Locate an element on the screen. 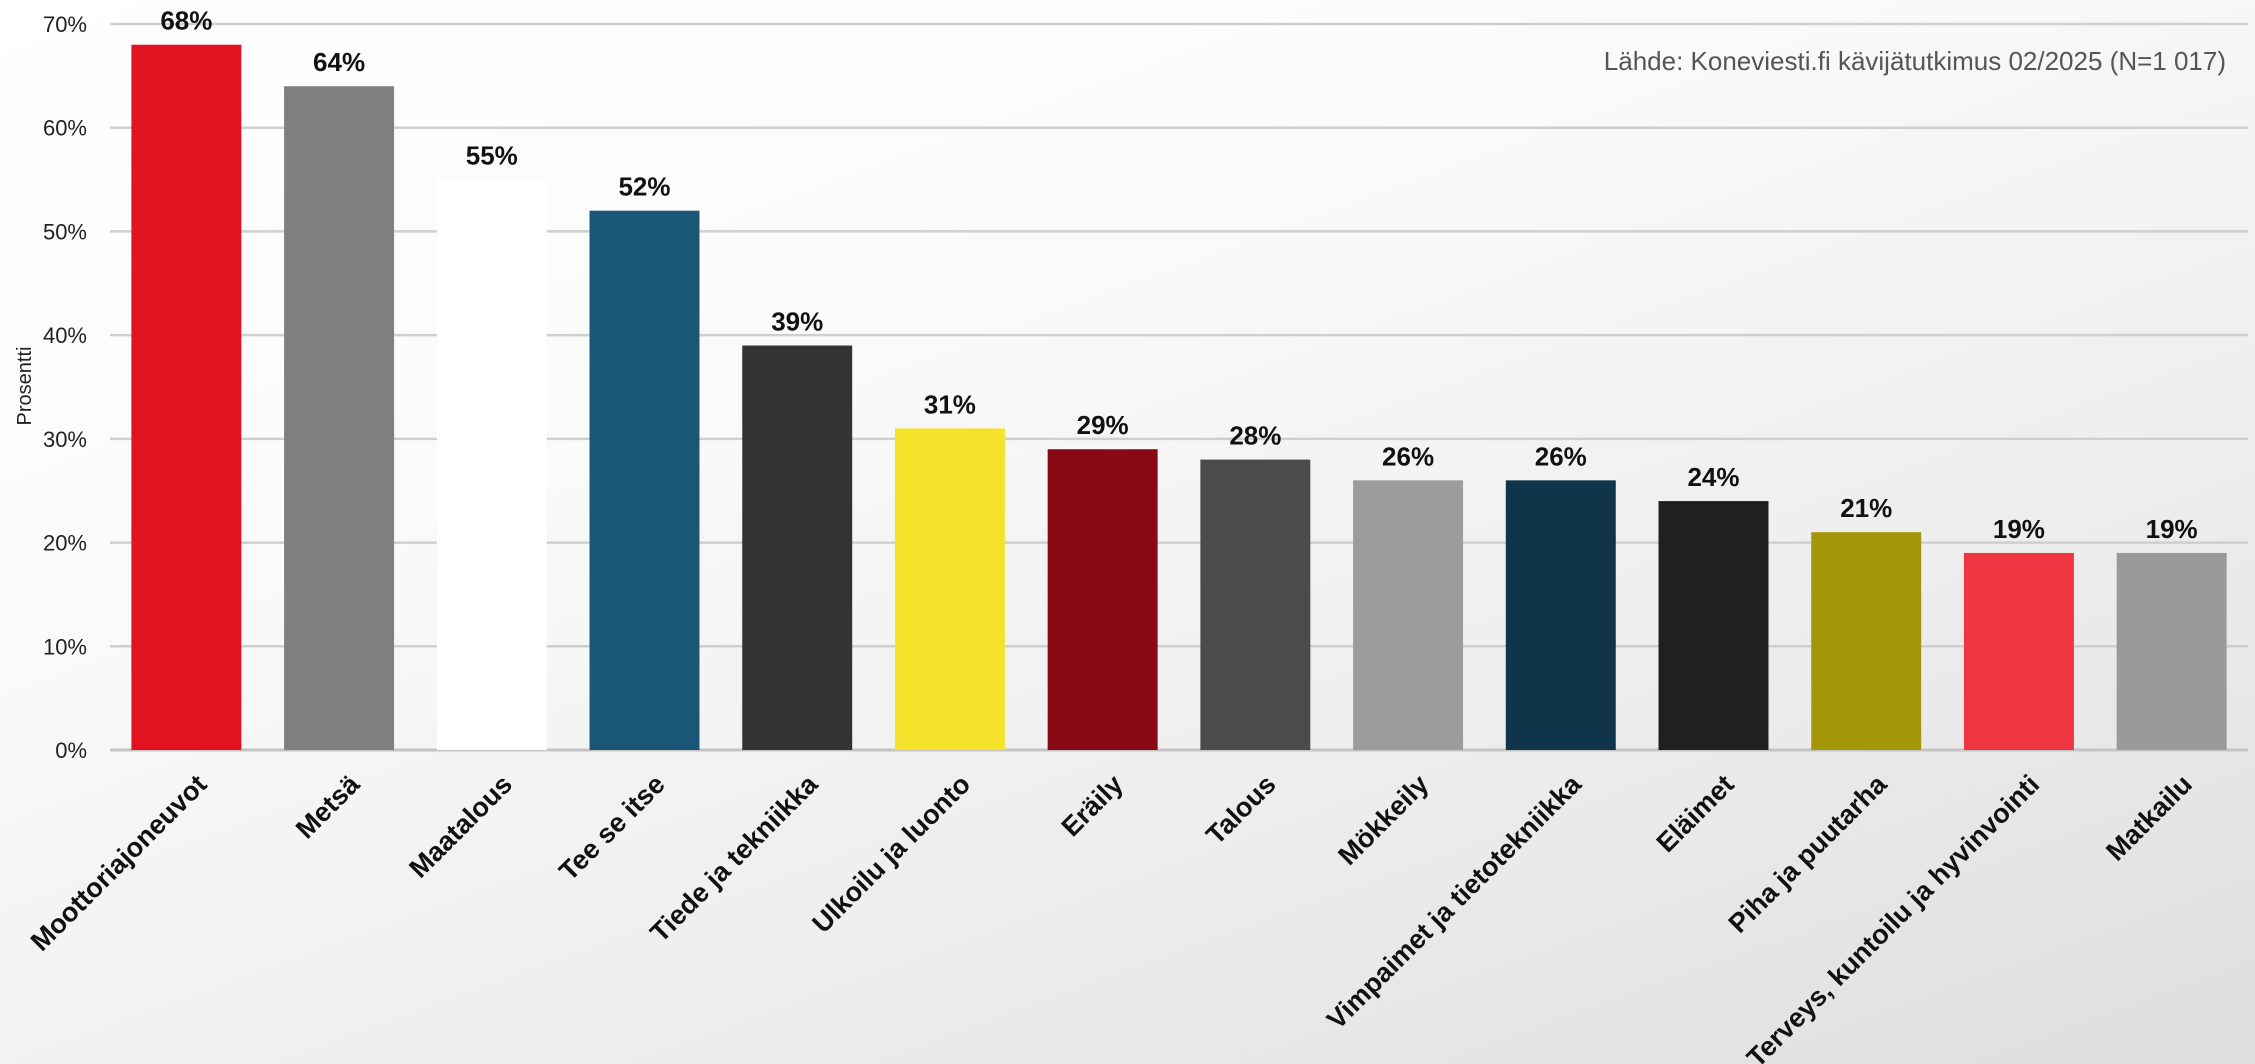 The width and height of the screenshot is (2255, 1064). data-label: 52% is located at coordinates (644, 187).